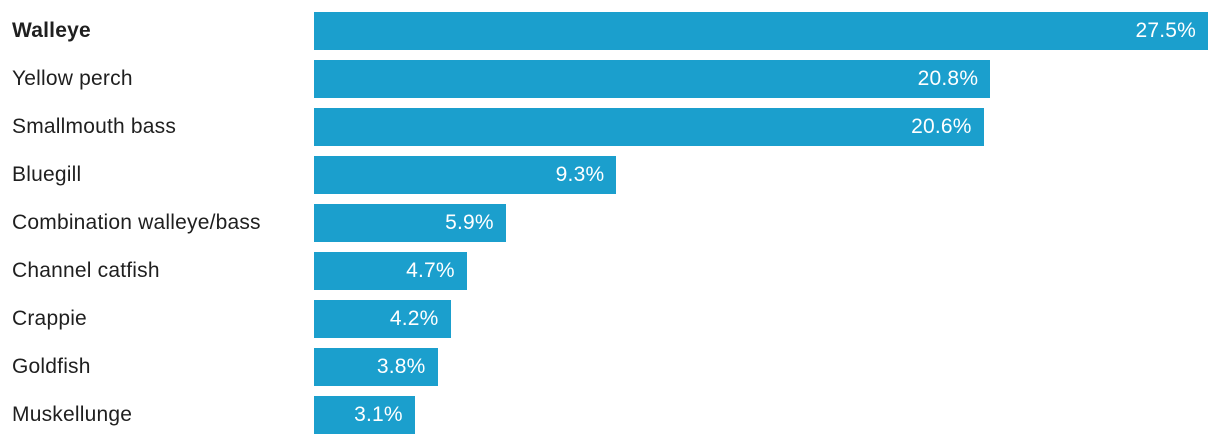  What do you see at coordinates (761, 223) in the screenshot?
I see `bar-track: 5.9%` at bounding box center [761, 223].